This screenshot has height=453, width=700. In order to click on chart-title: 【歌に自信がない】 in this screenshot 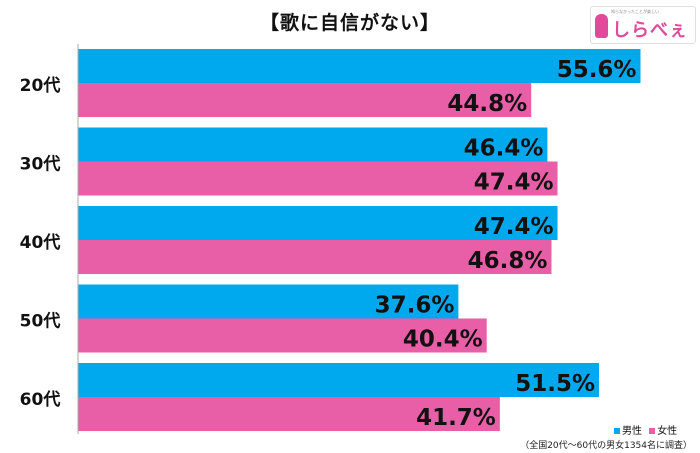, I will do `click(349, 23)`.